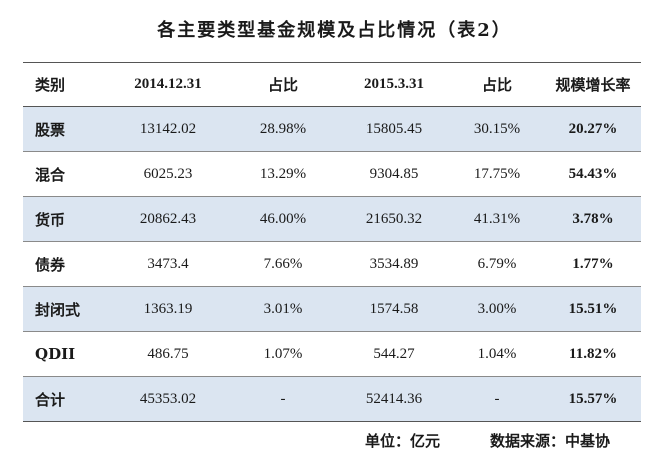 This screenshot has width=669, height=469. What do you see at coordinates (593, 85) in the screenshot?
I see `header-growth-rate: 规模增长率` at bounding box center [593, 85].